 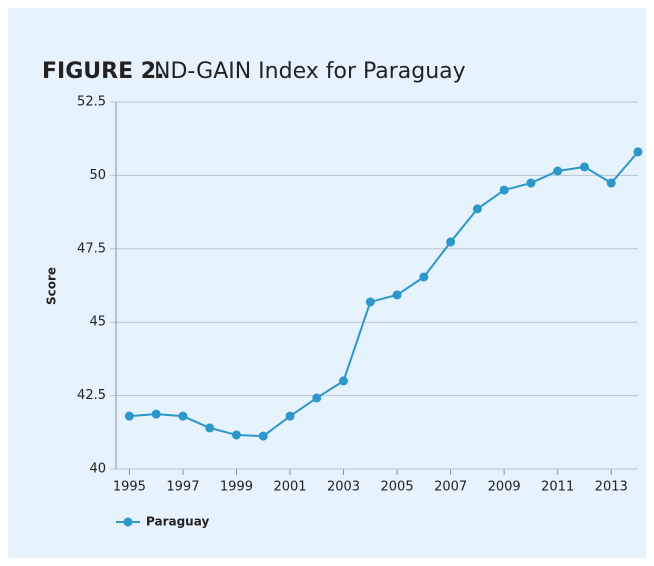 What do you see at coordinates (97, 469) in the screenshot?
I see `y-tick-label: 40` at bounding box center [97, 469].